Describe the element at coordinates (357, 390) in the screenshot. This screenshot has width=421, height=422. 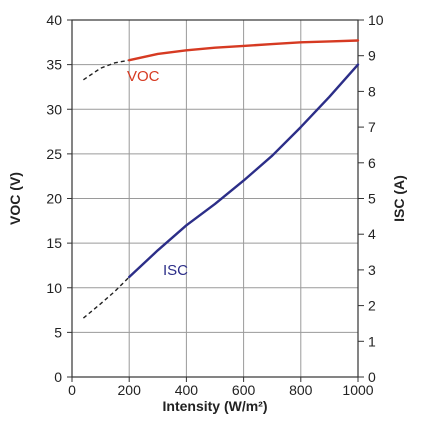
I see `x-tick-label: 1000` at that location.